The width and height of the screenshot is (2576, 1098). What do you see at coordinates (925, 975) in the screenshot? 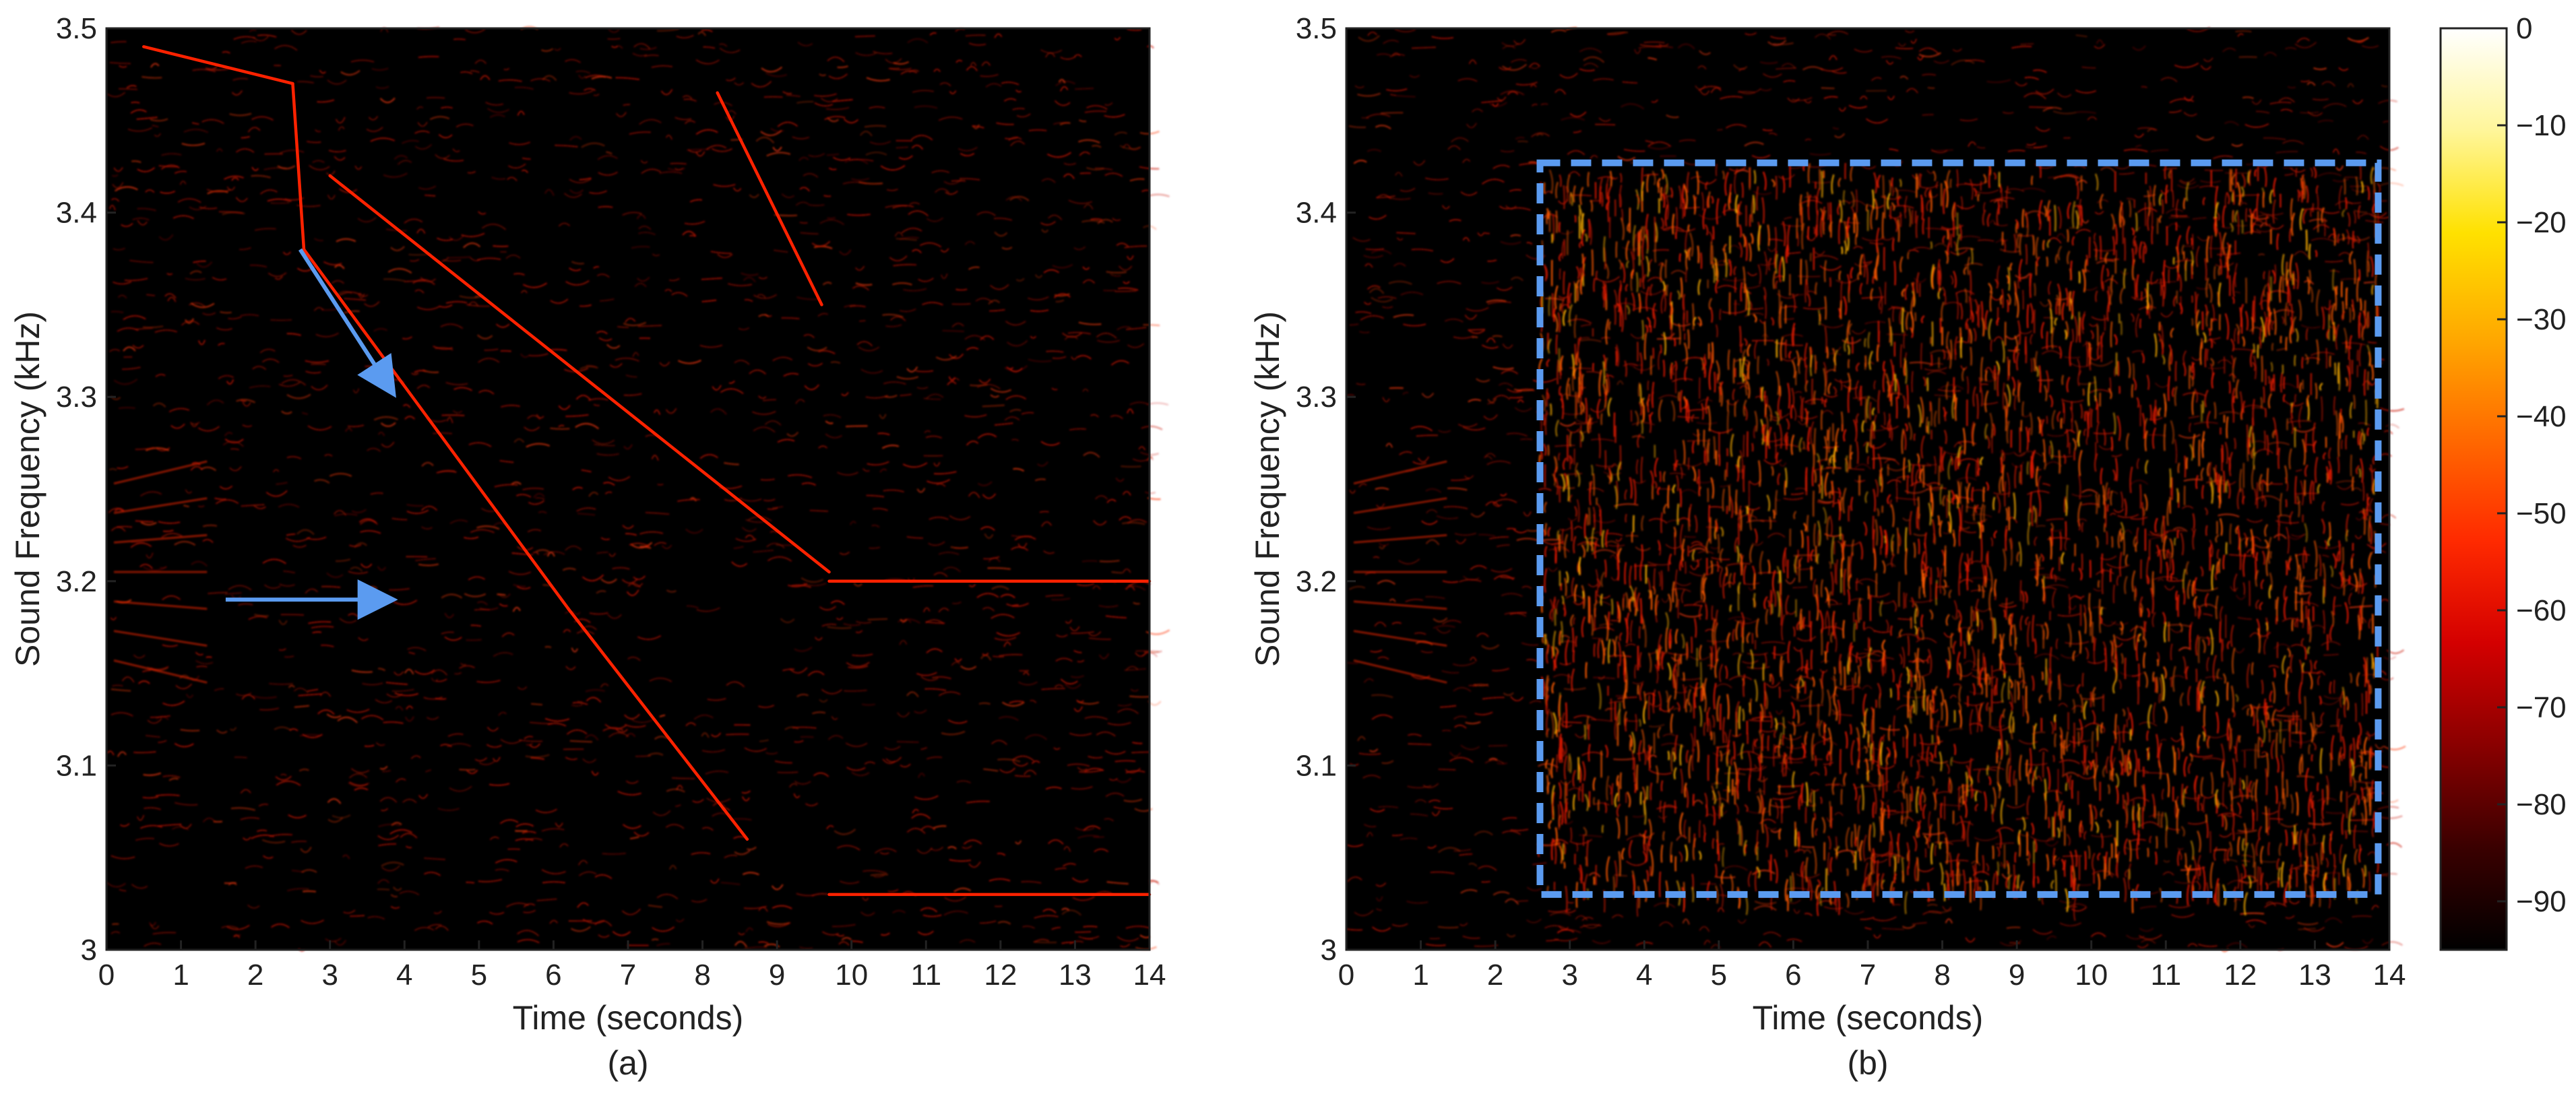
I see `x-tick-label-a: 11` at bounding box center [925, 975].